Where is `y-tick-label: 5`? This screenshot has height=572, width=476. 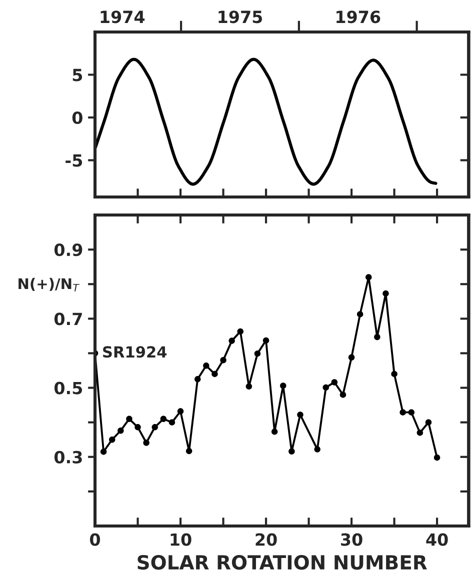
y-tick-label: 5 is located at coordinates (77, 75).